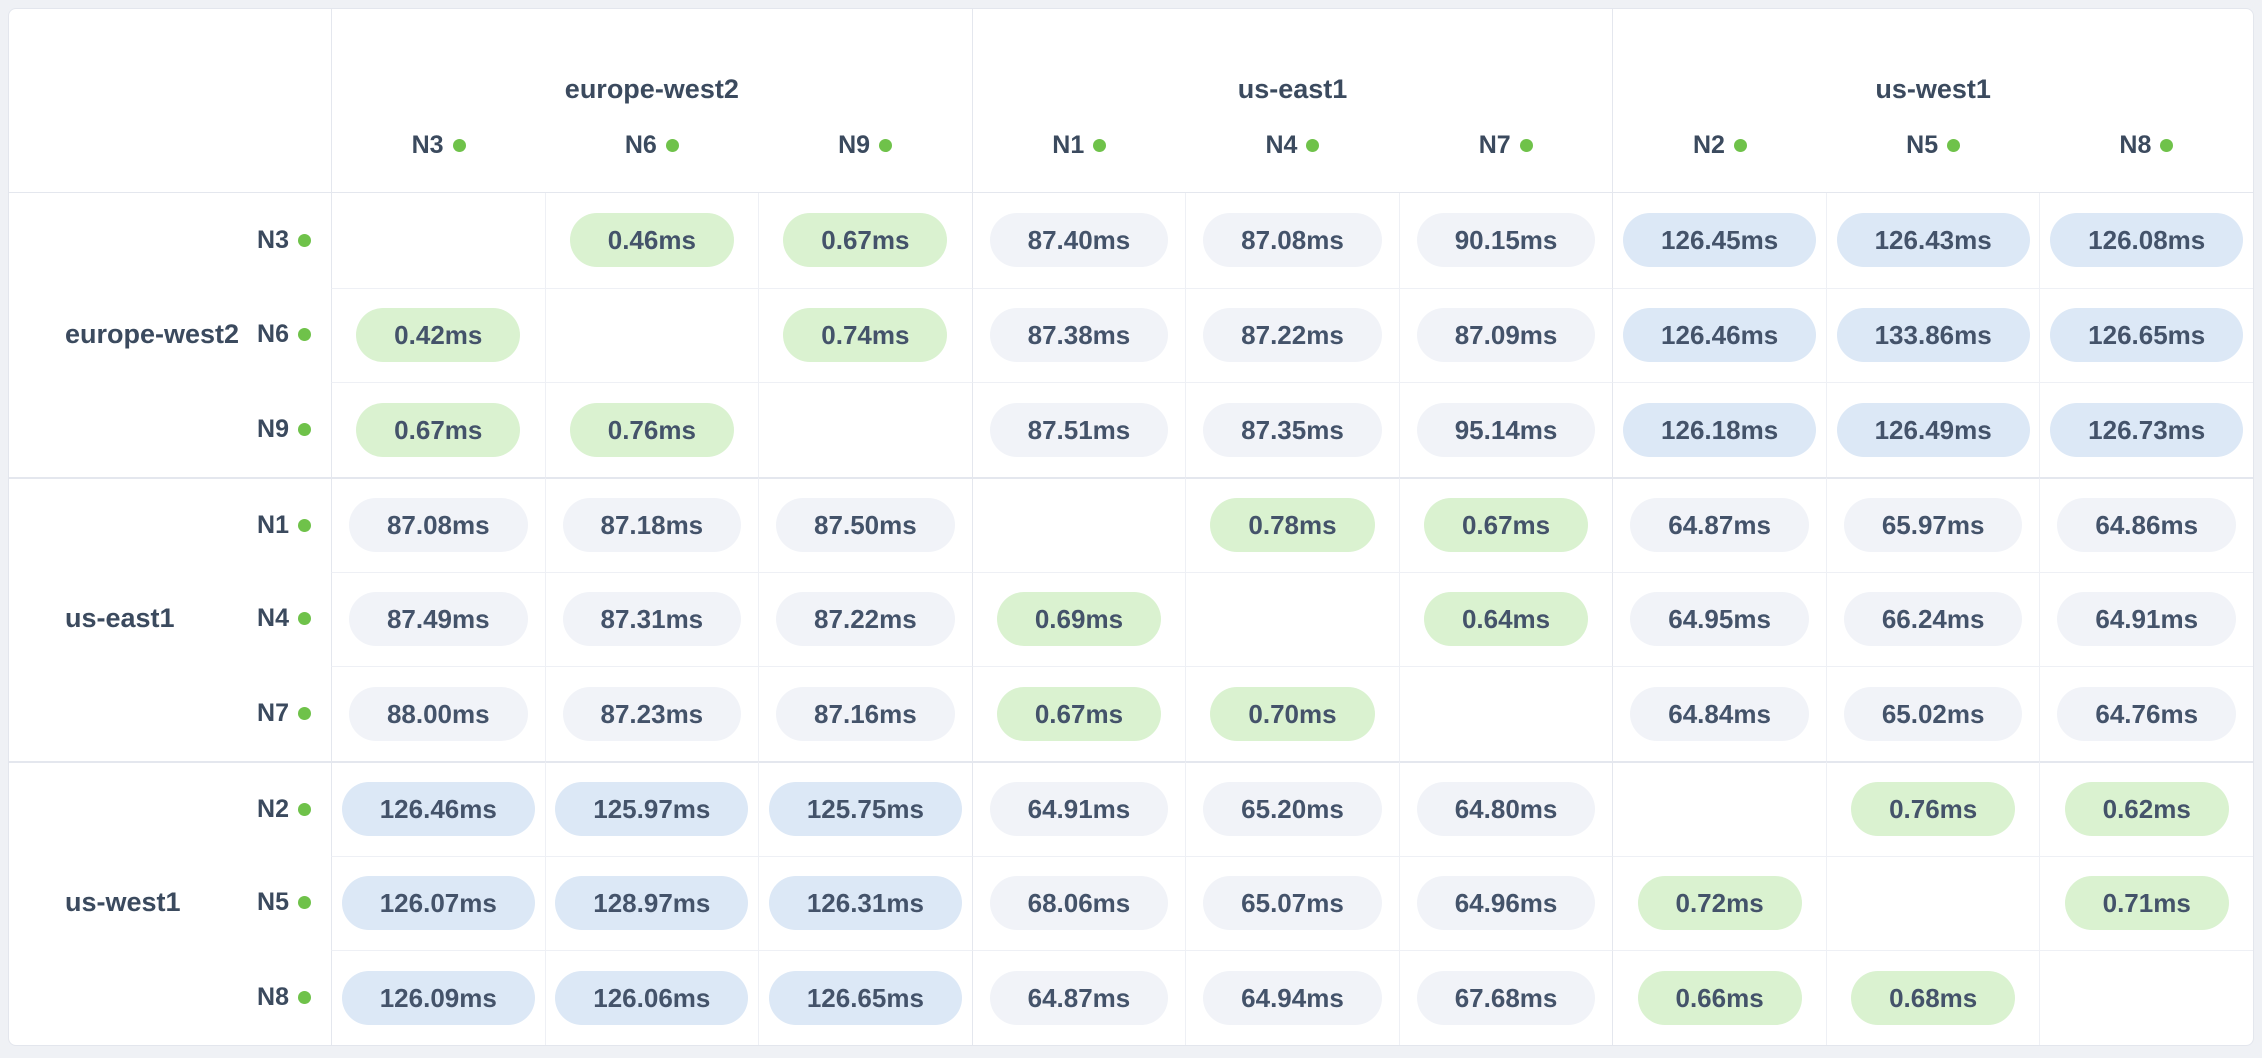 The image size is (2262, 1058). I want to click on latency-cell: 0.72ms, so click(1719, 903).